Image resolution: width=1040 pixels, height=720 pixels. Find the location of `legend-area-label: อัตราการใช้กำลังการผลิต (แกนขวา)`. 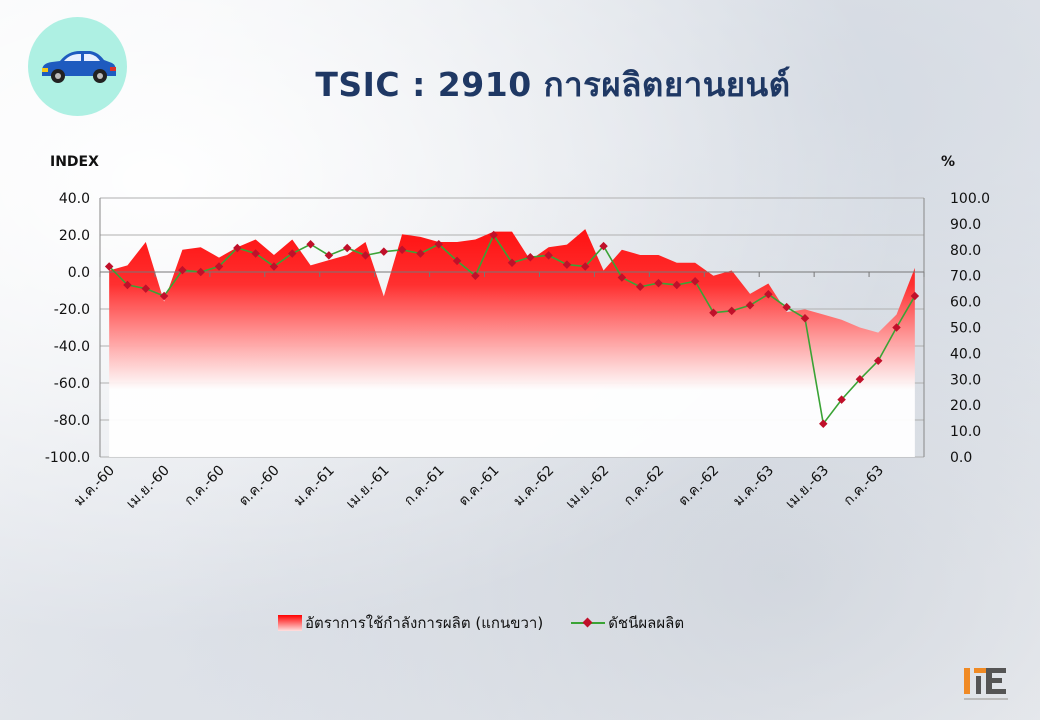

legend-area-label: อัตราการใช้กำลังการผลิต (แกนขวา) is located at coordinates (424, 623).